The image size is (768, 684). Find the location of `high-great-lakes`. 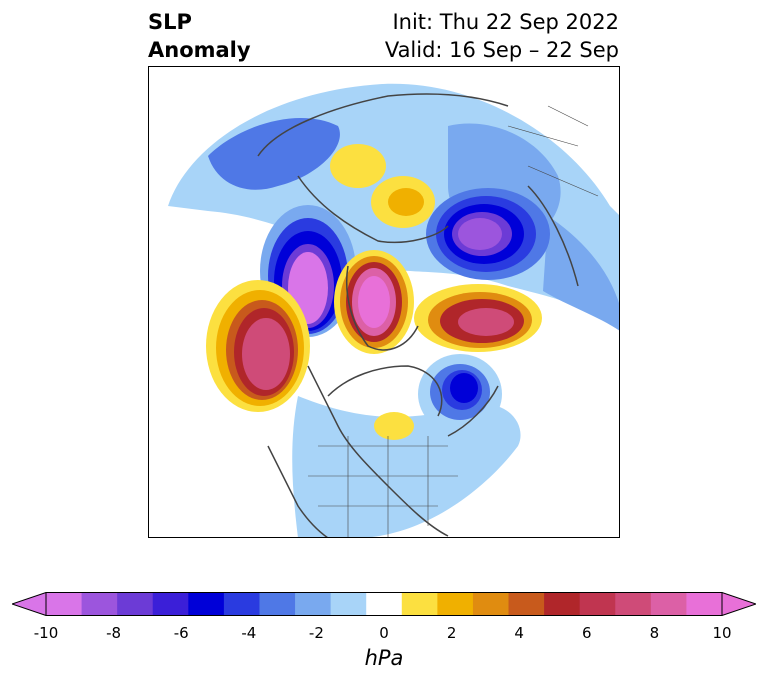

high-great-lakes is located at coordinates (394, 426).